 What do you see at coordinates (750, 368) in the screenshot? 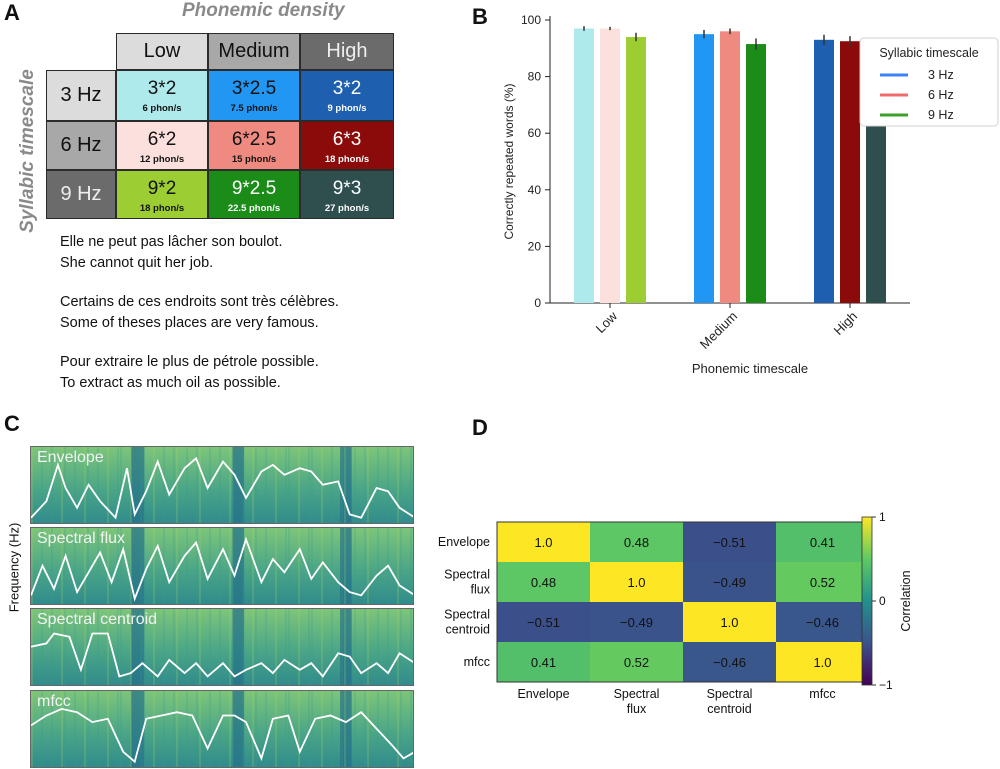
I see `x-axis-label: Phonemic timescale` at bounding box center [750, 368].